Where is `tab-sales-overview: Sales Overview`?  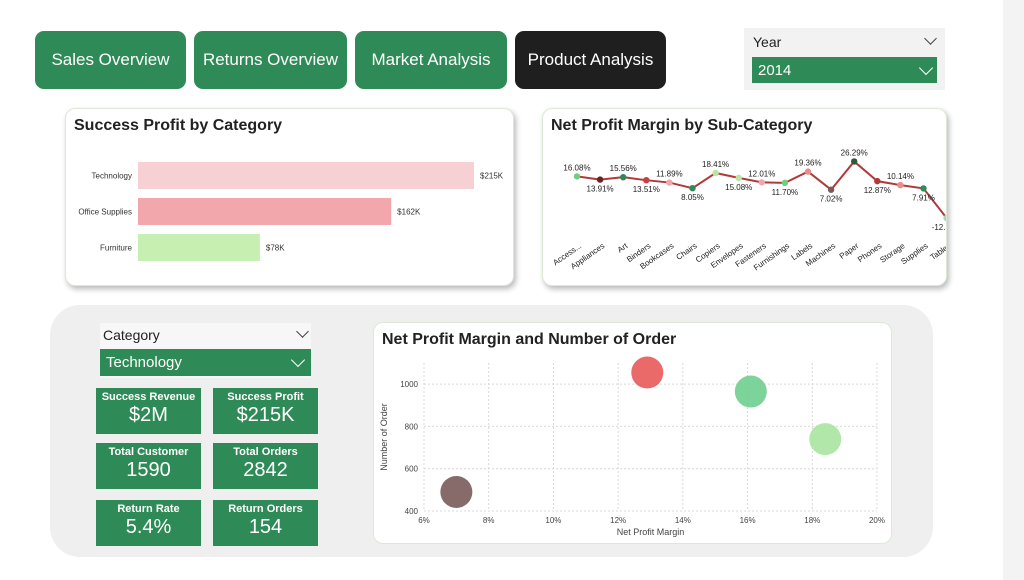
tab-sales-overview: Sales Overview is located at coordinates (110, 60).